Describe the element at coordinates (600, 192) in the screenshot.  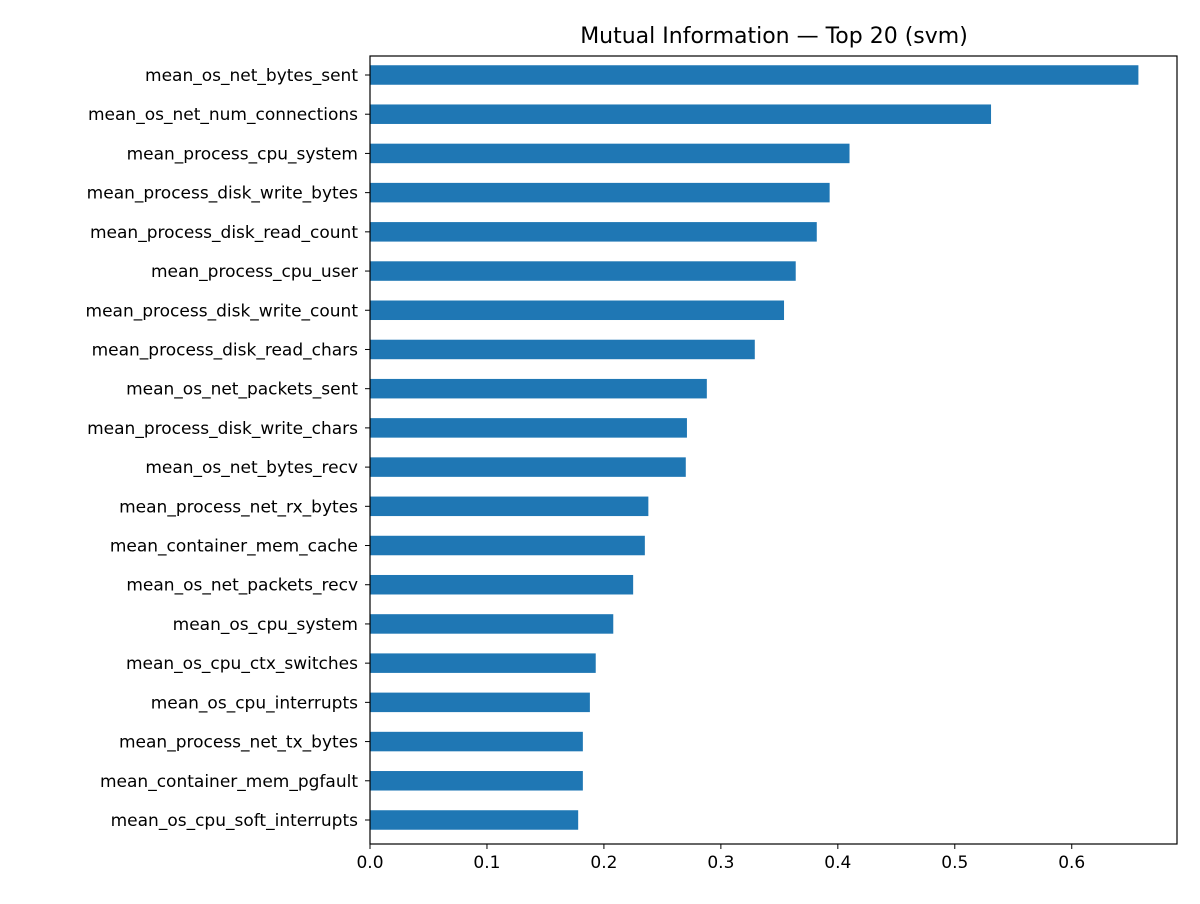
I see `bar-mean_process_disk_write_bytes` at that location.